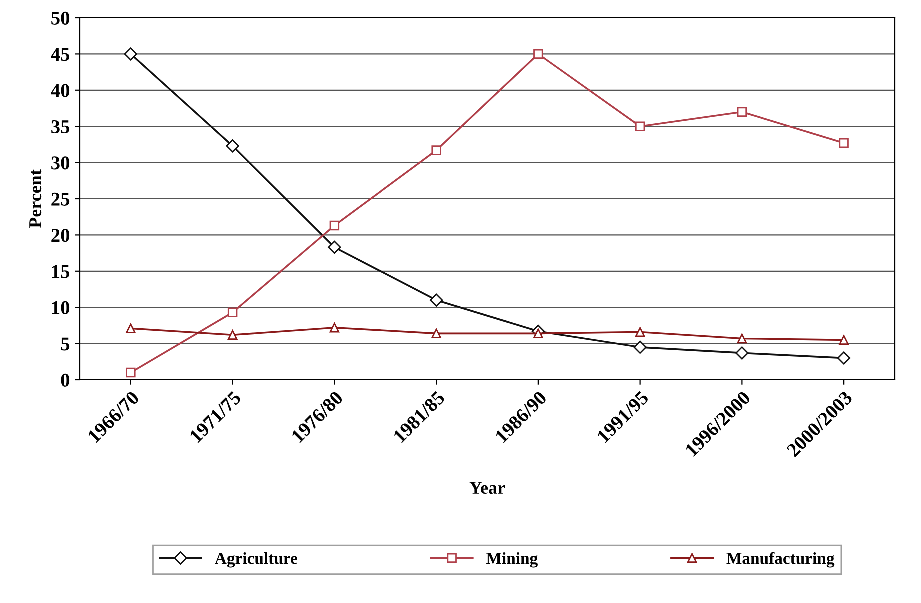 This screenshot has height=603, width=921. What do you see at coordinates (36, 199) in the screenshot?
I see `y-axis-title: Percent` at bounding box center [36, 199].